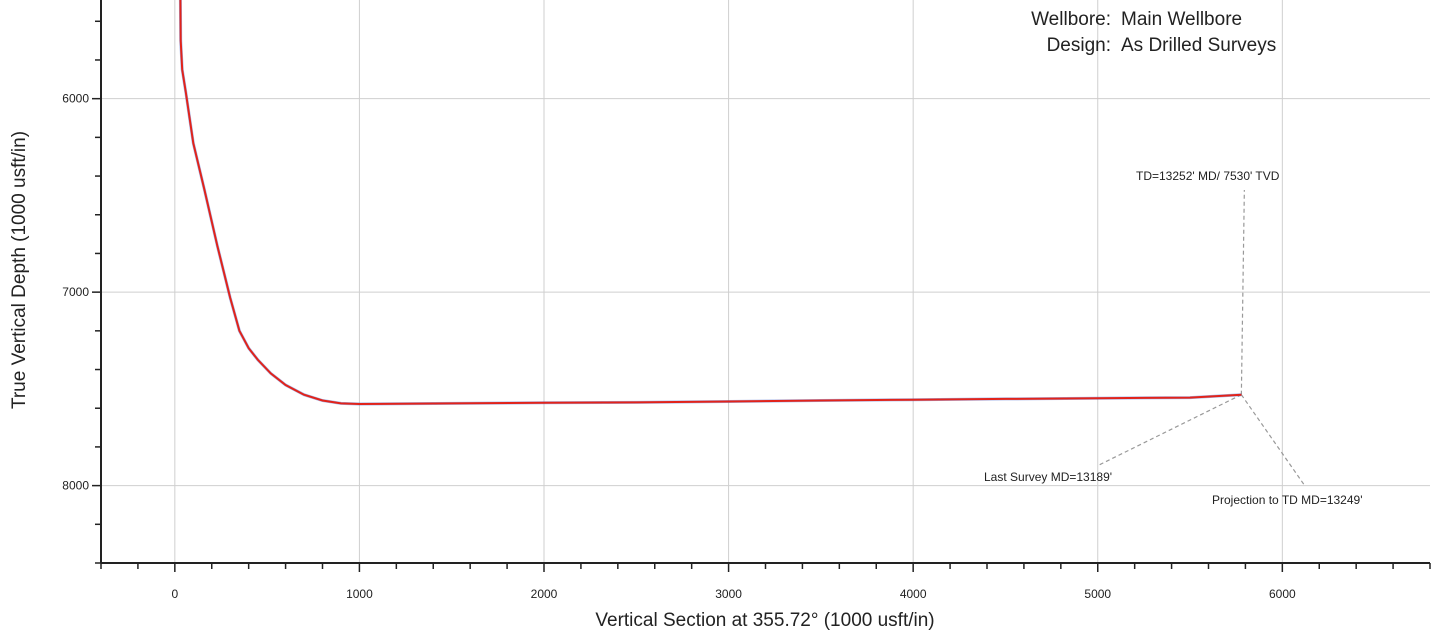 The width and height of the screenshot is (1454, 639). Describe the element at coordinates (1208, 176) in the screenshot. I see `annotation-td: TD=13252' MD/ 7530' TVD` at that location.